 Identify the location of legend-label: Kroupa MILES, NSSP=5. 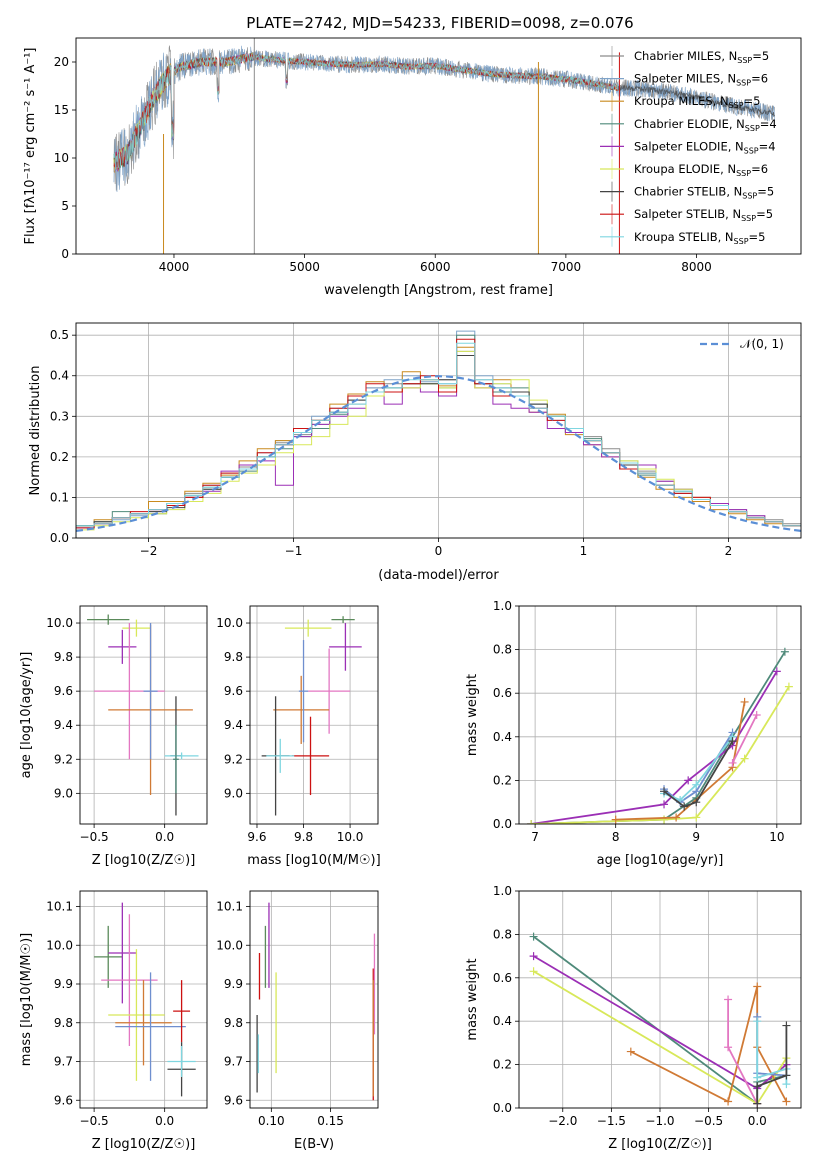
(697, 102).